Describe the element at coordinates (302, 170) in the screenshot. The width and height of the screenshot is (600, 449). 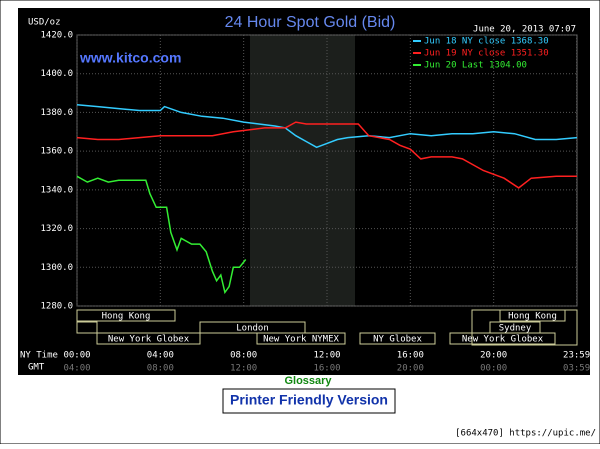
I see `session-shade` at that location.